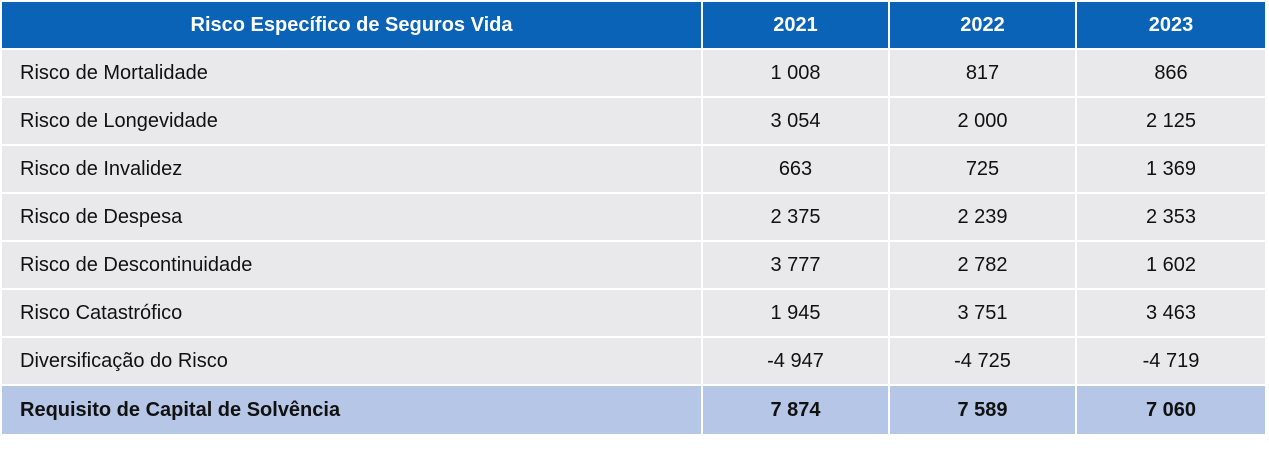 The height and width of the screenshot is (450, 1269). I want to click on cell-2022: 3 751, so click(983, 314).